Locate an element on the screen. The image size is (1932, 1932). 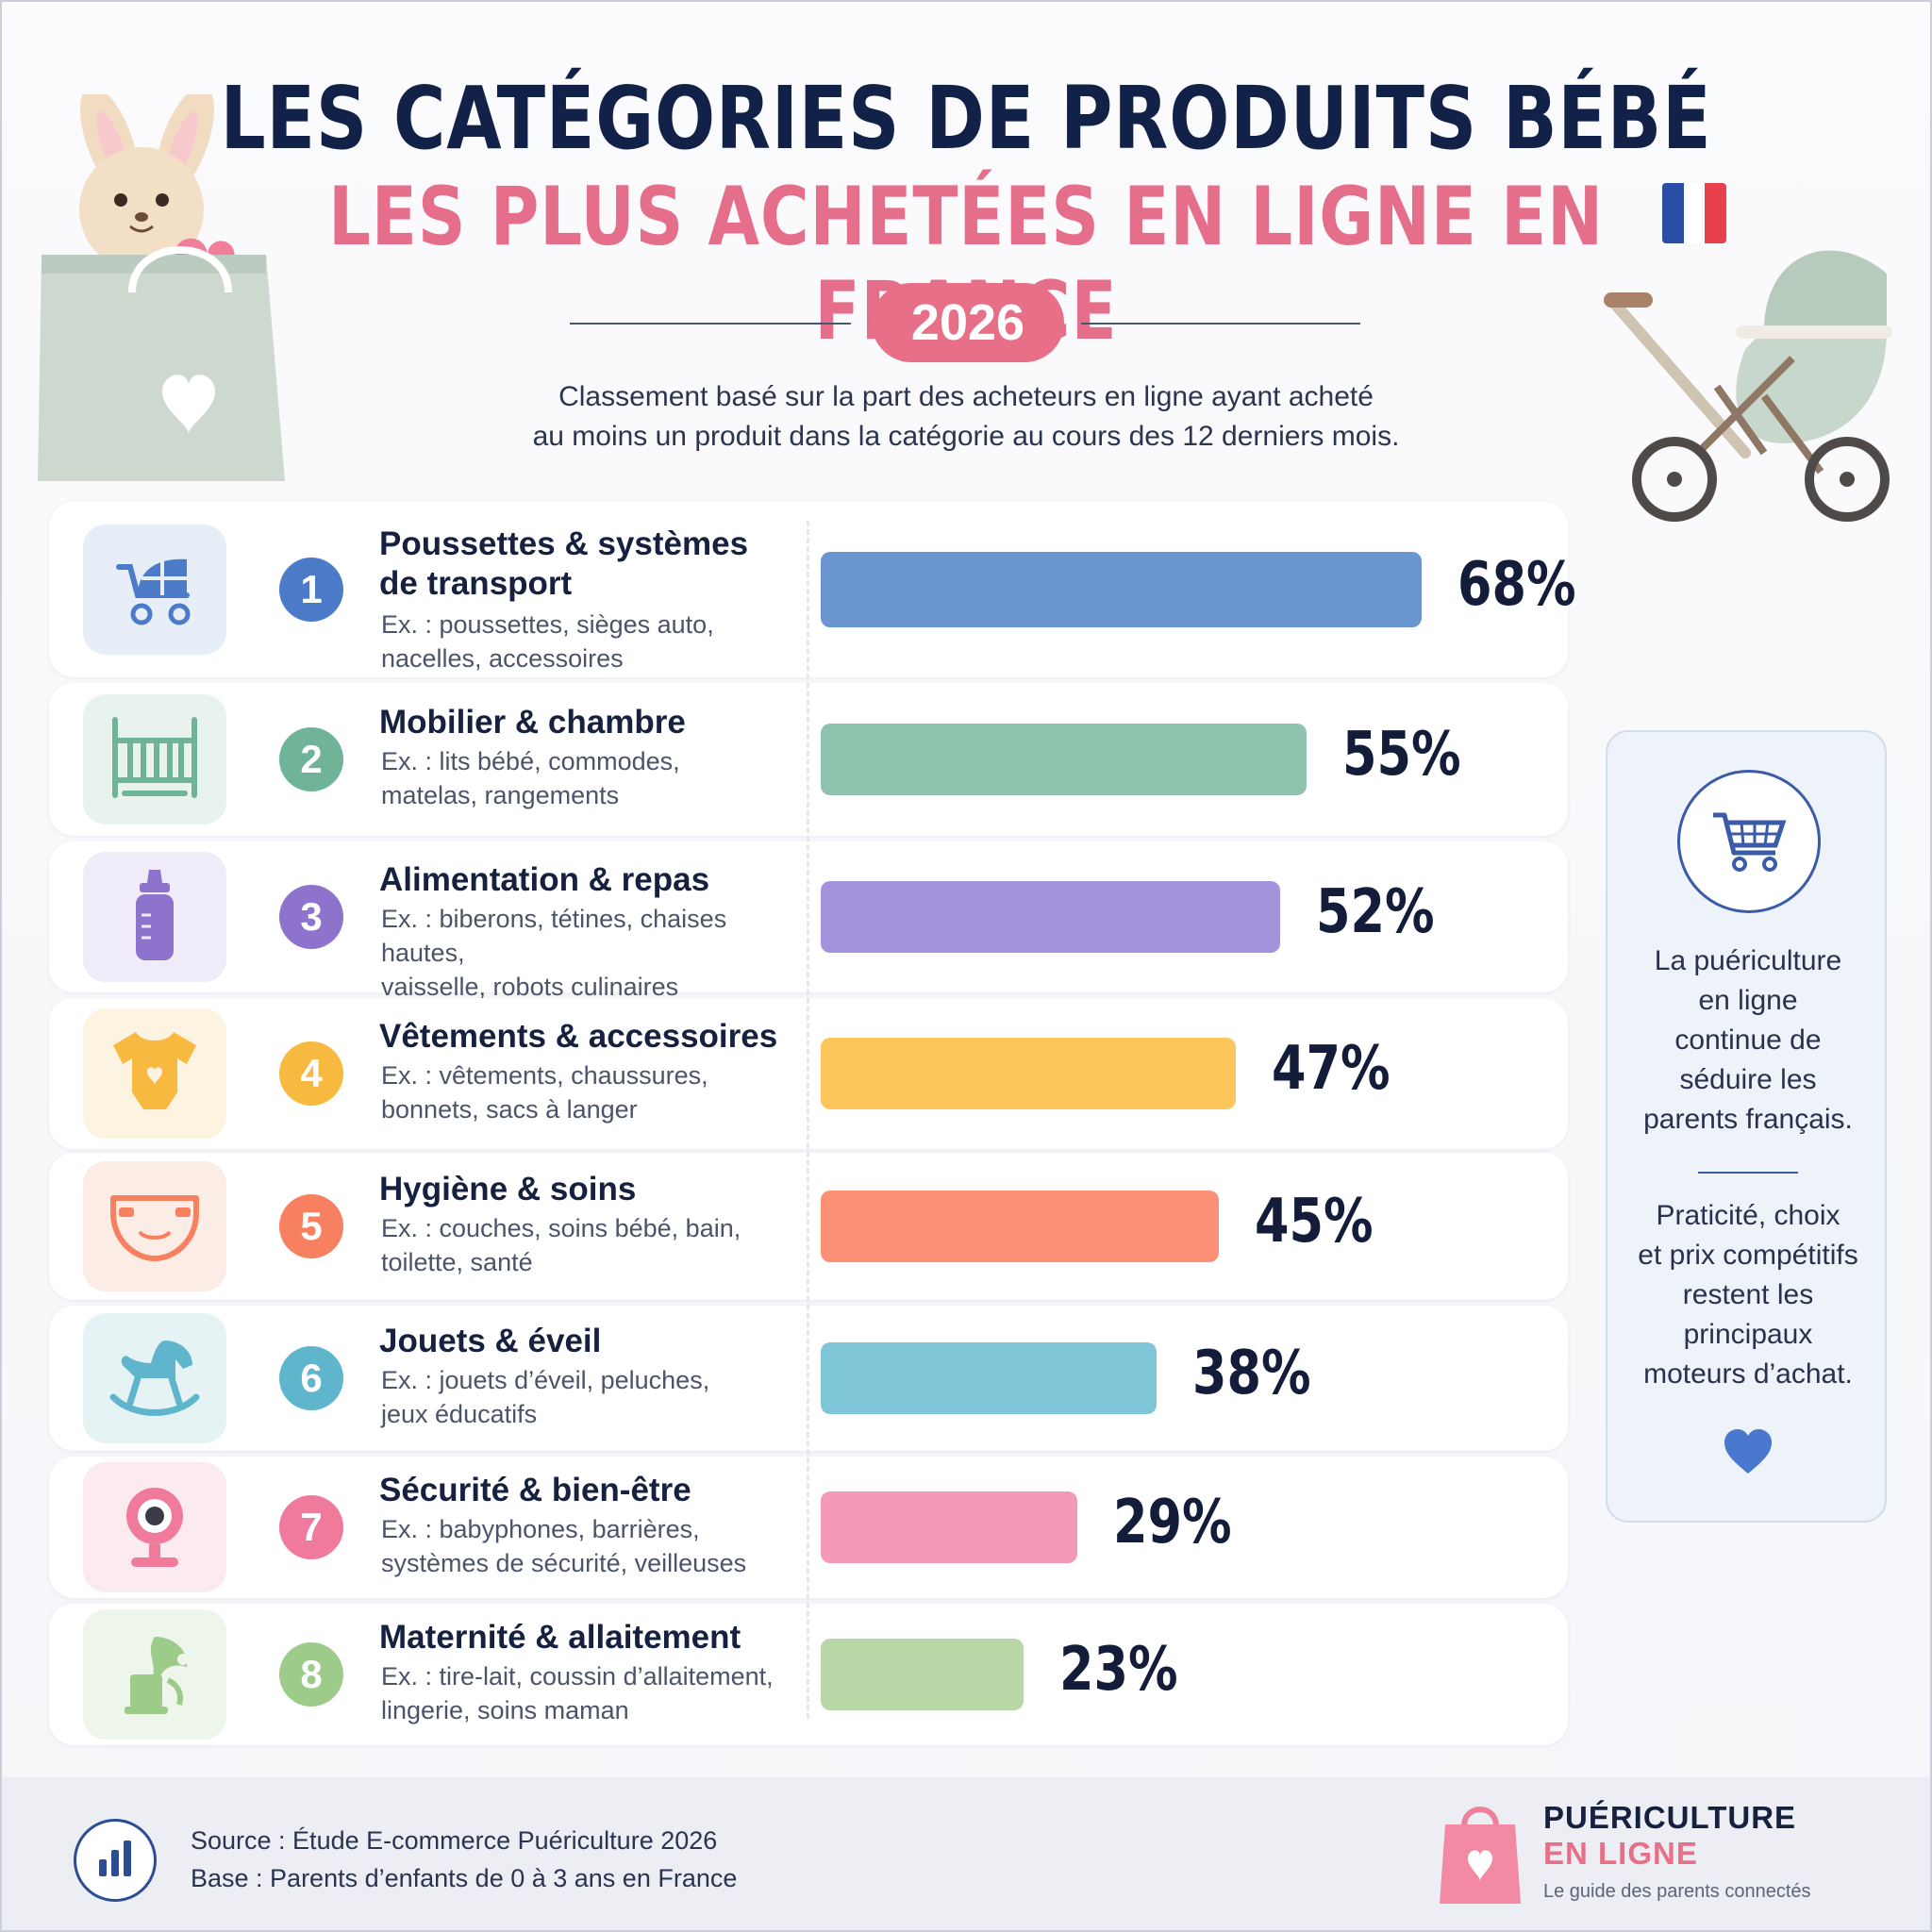
example-line: systèmes de sécurité, veilleuses is located at coordinates (564, 1563).